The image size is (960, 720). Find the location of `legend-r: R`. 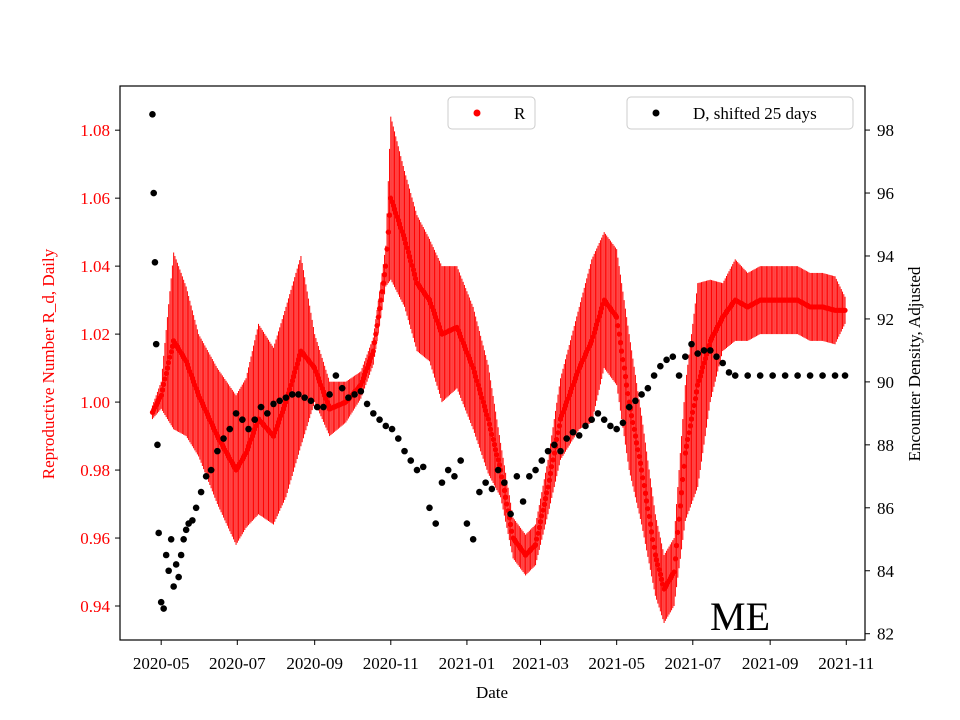

legend-r: R is located at coordinates (491, 113).